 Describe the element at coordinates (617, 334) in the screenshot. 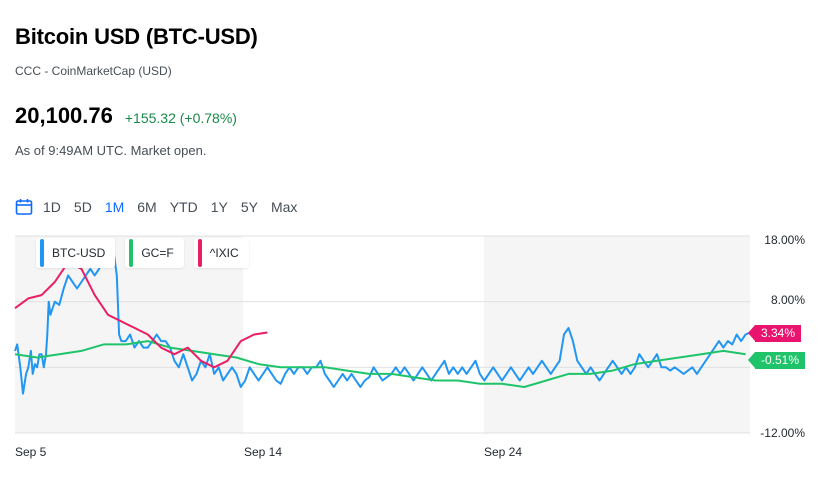

I see `shaded-band` at that location.